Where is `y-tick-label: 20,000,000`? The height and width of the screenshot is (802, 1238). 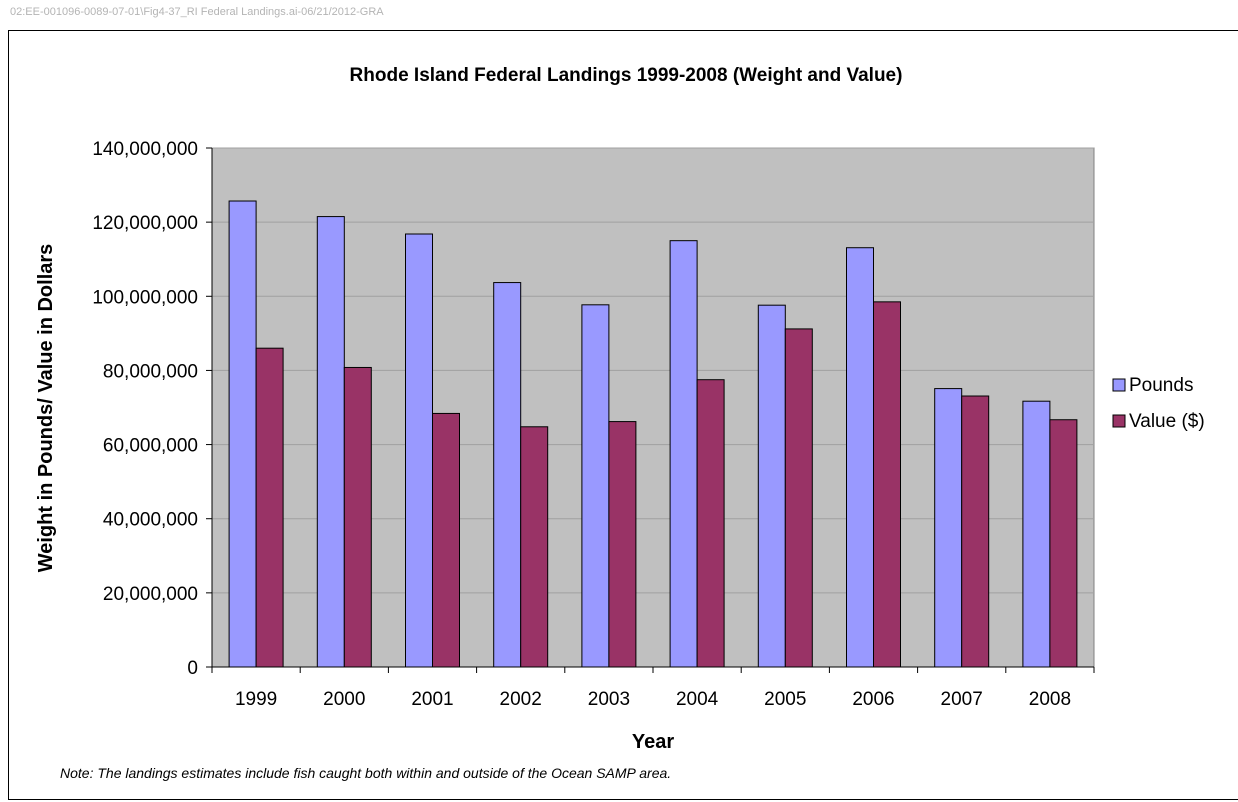
y-tick-label: 20,000,000 is located at coordinates (150, 594).